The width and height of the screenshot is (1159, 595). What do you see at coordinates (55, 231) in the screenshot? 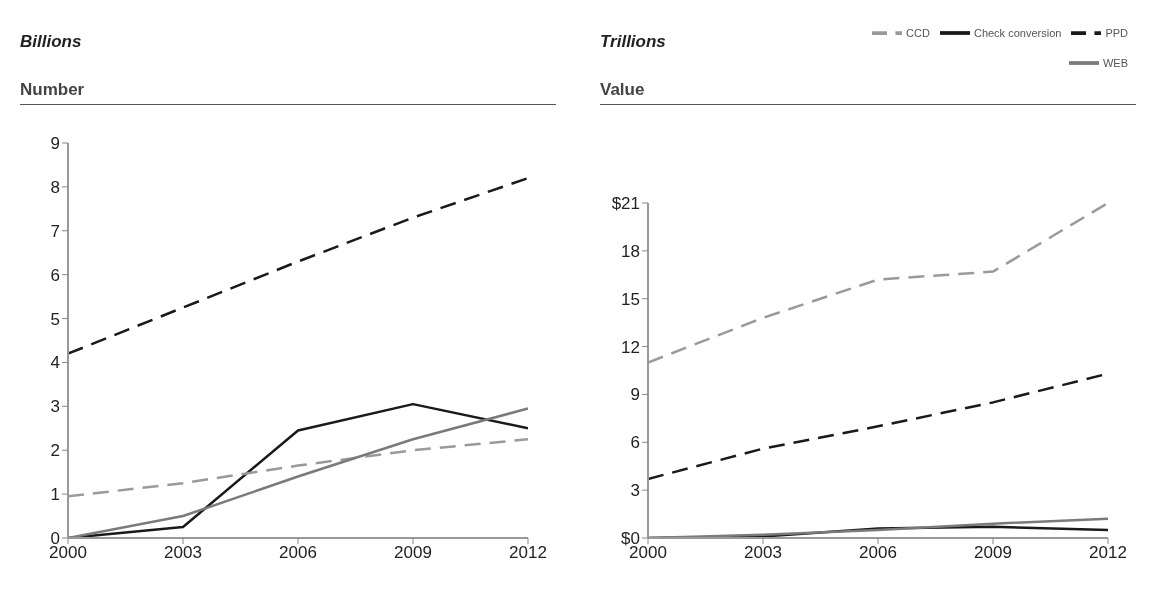
I see `y-tick-label: 7` at bounding box center [55, 231].